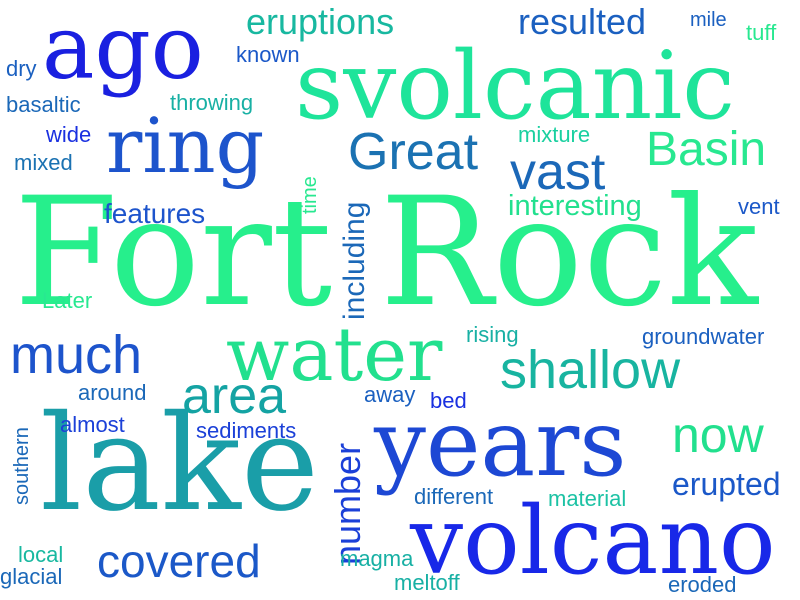  What do you see at coordinates (390, 394) in the screenshot?
I see `word-away: away` at bounding box center [390, 394].